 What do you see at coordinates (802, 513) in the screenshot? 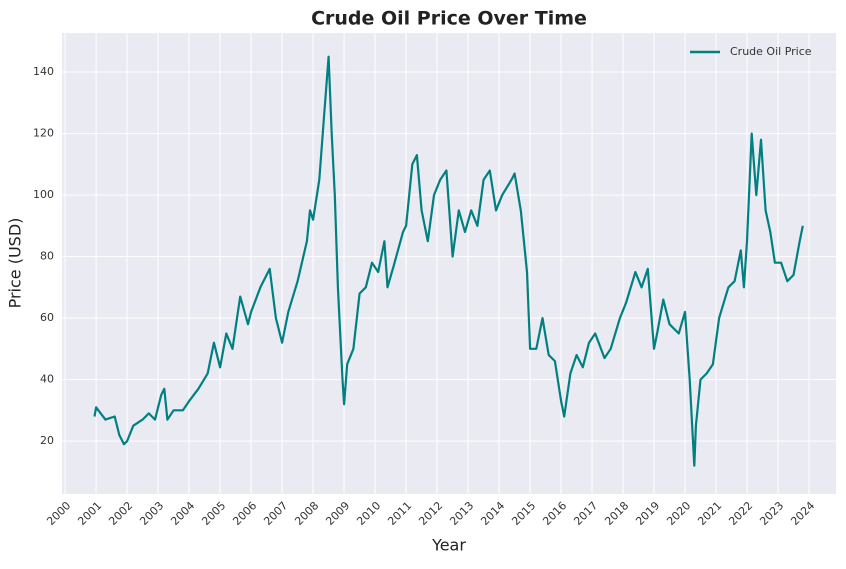
I see `x-tick-label: 2024` at bounding box center [802, 513].